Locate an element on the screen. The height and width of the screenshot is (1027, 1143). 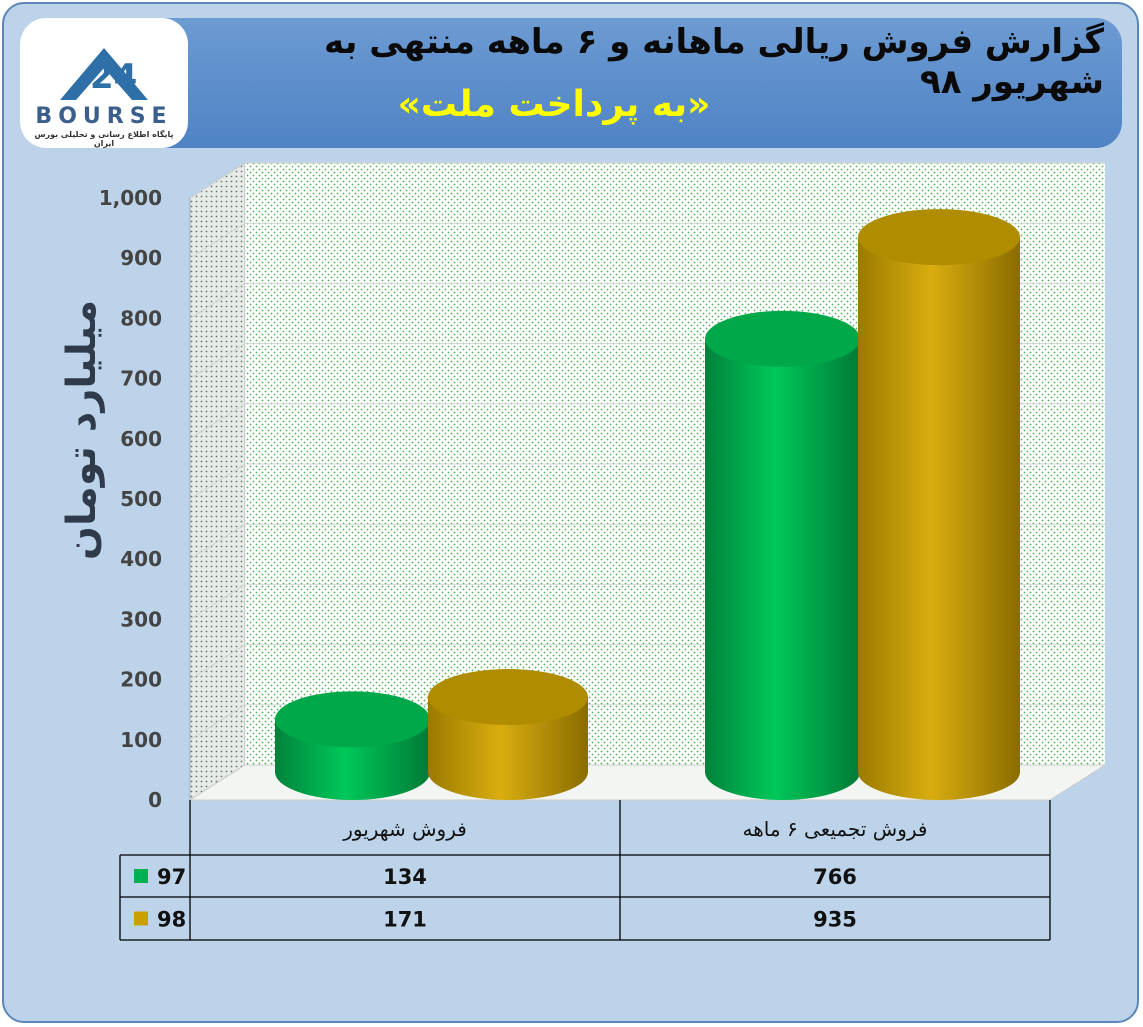
logo-subtext: پایگاه اطلاع رسانی و تحلیلی بورس ایران is located at coordinates (104, 139).